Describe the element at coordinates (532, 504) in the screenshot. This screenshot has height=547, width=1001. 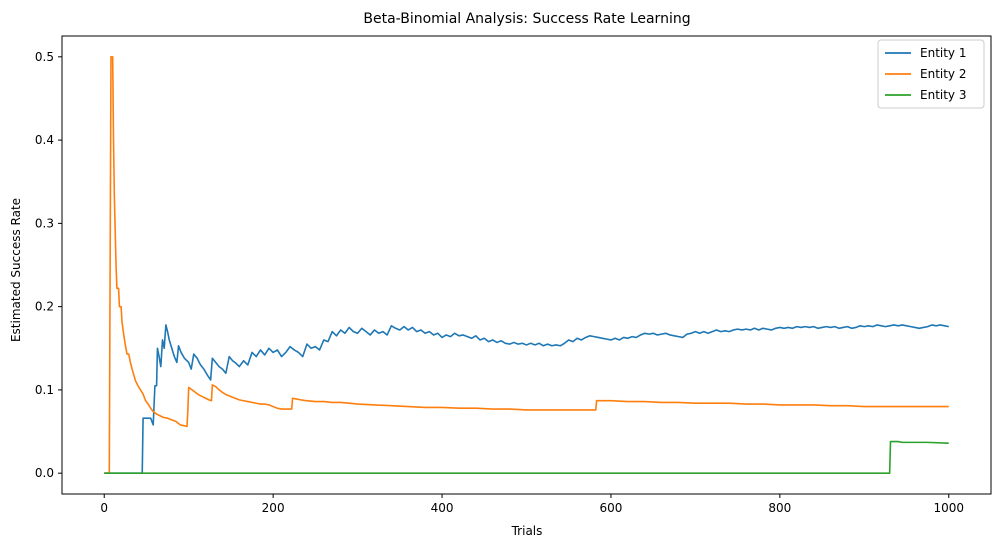
I see `x-axis: 0 200 400 600 800 1000` at that location.